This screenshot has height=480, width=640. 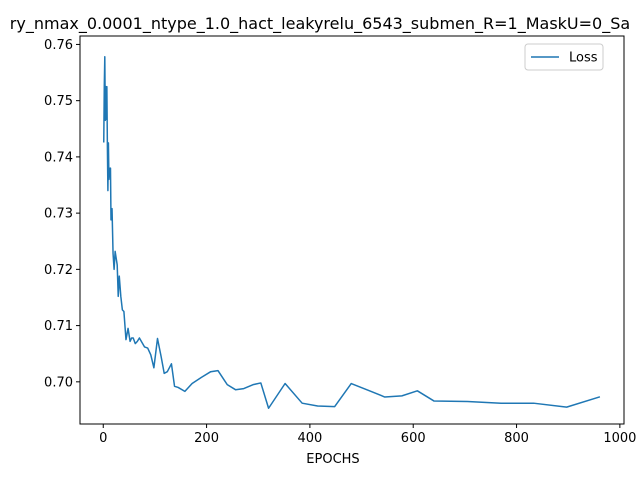 I want to click on x-tick-label: 200, so click(x=206, y=438).